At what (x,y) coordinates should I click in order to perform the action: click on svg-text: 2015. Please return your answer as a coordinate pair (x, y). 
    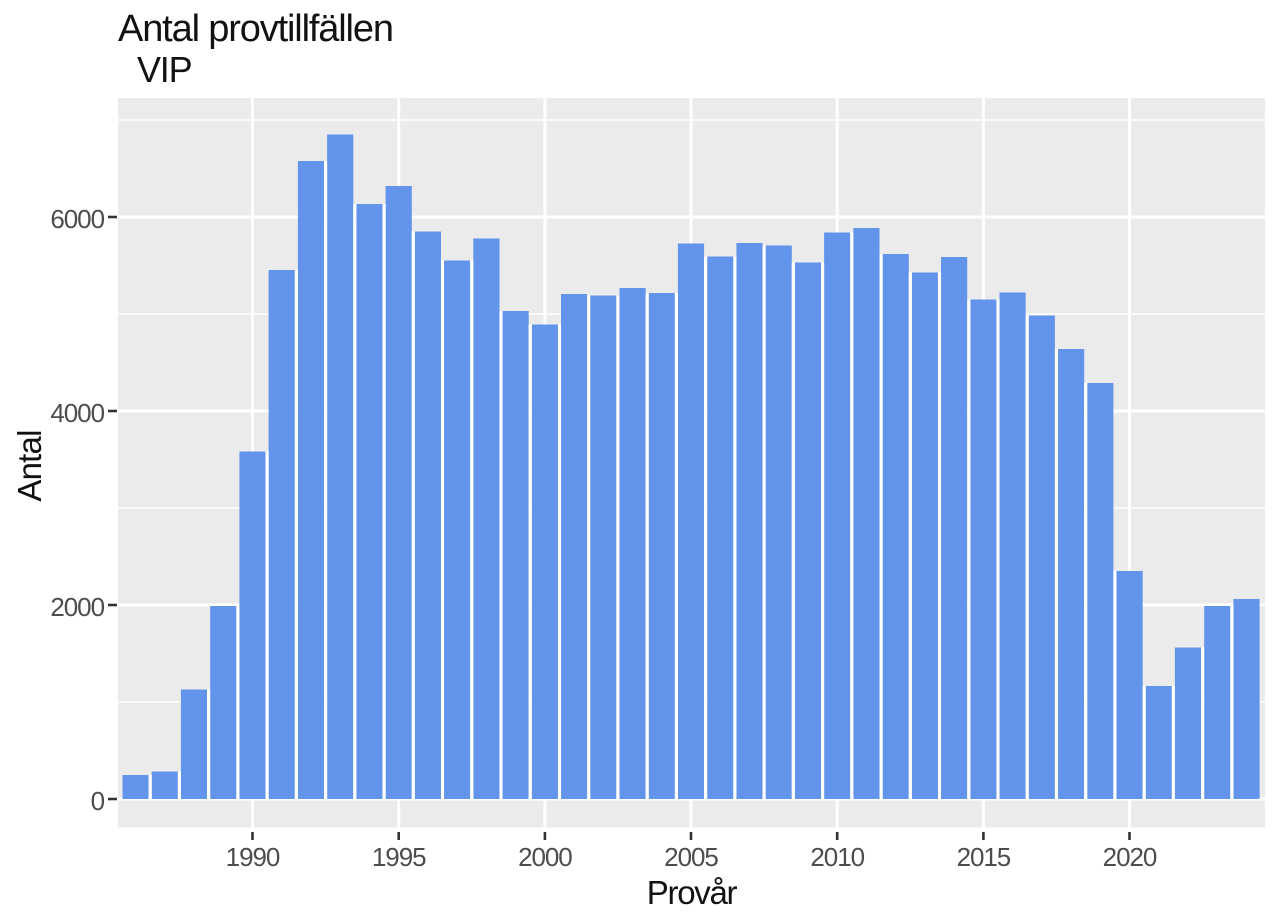
    Looking at the image, I should click on (984, 857).